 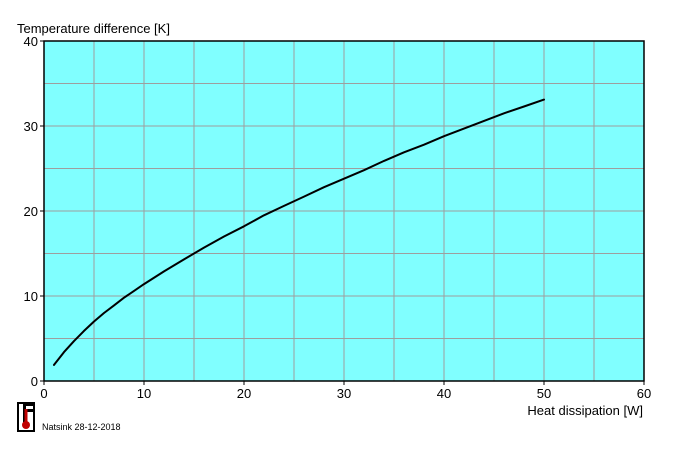 I want to click on x-tick-label: 40, so click(x=444, y=393).